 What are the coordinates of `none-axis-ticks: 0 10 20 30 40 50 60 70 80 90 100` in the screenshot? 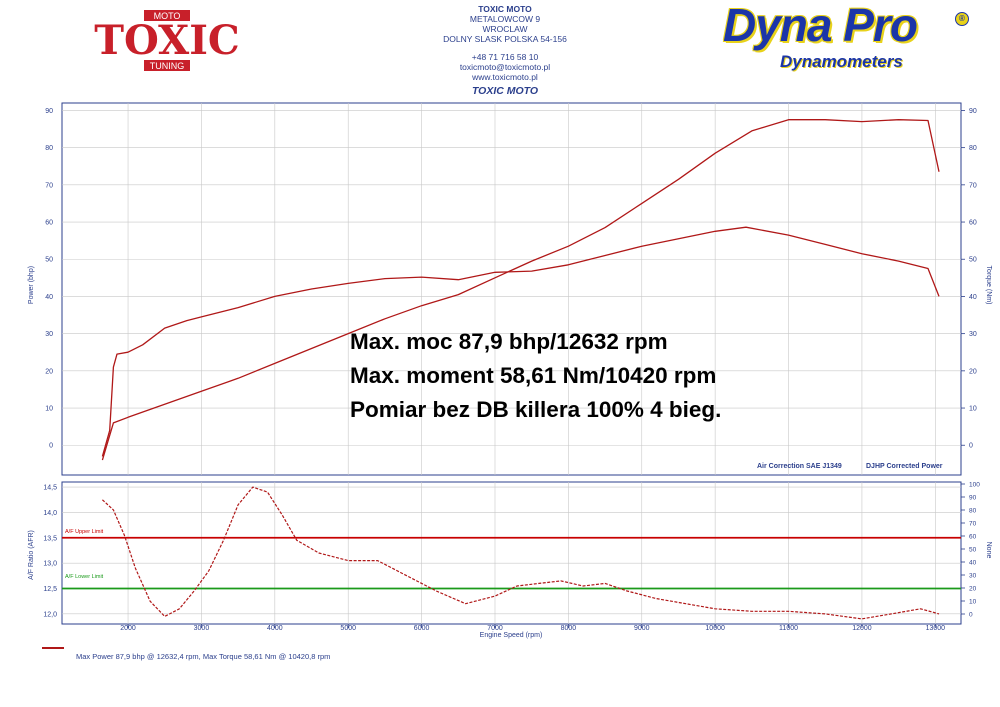 It's located at (970, 550).